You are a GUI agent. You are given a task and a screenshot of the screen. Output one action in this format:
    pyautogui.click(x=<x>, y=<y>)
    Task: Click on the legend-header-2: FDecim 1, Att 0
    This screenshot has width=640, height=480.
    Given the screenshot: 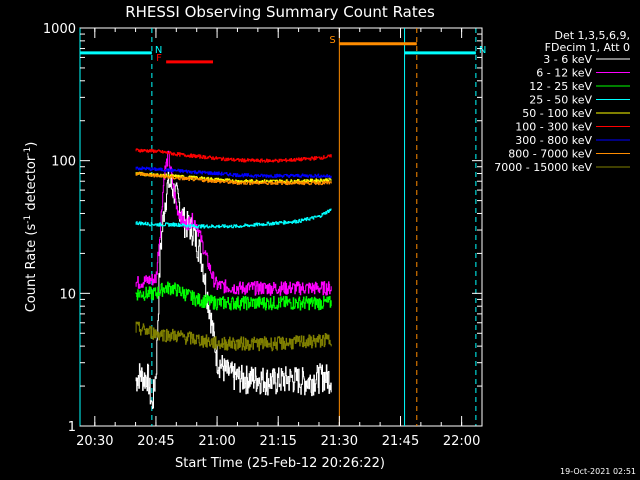 What is the action you would take?
    pyautogui.click(x=587, y=47)
    